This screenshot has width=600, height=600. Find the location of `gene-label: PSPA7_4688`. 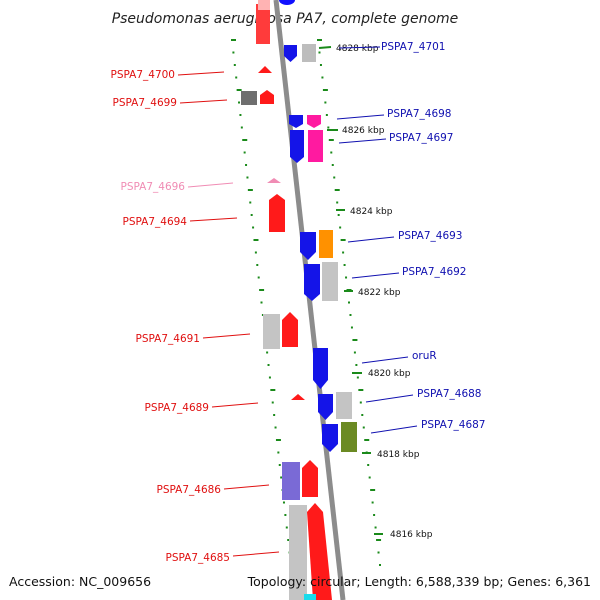

gene-label: PSPA7_4688 is located at coordinates (449, 394).